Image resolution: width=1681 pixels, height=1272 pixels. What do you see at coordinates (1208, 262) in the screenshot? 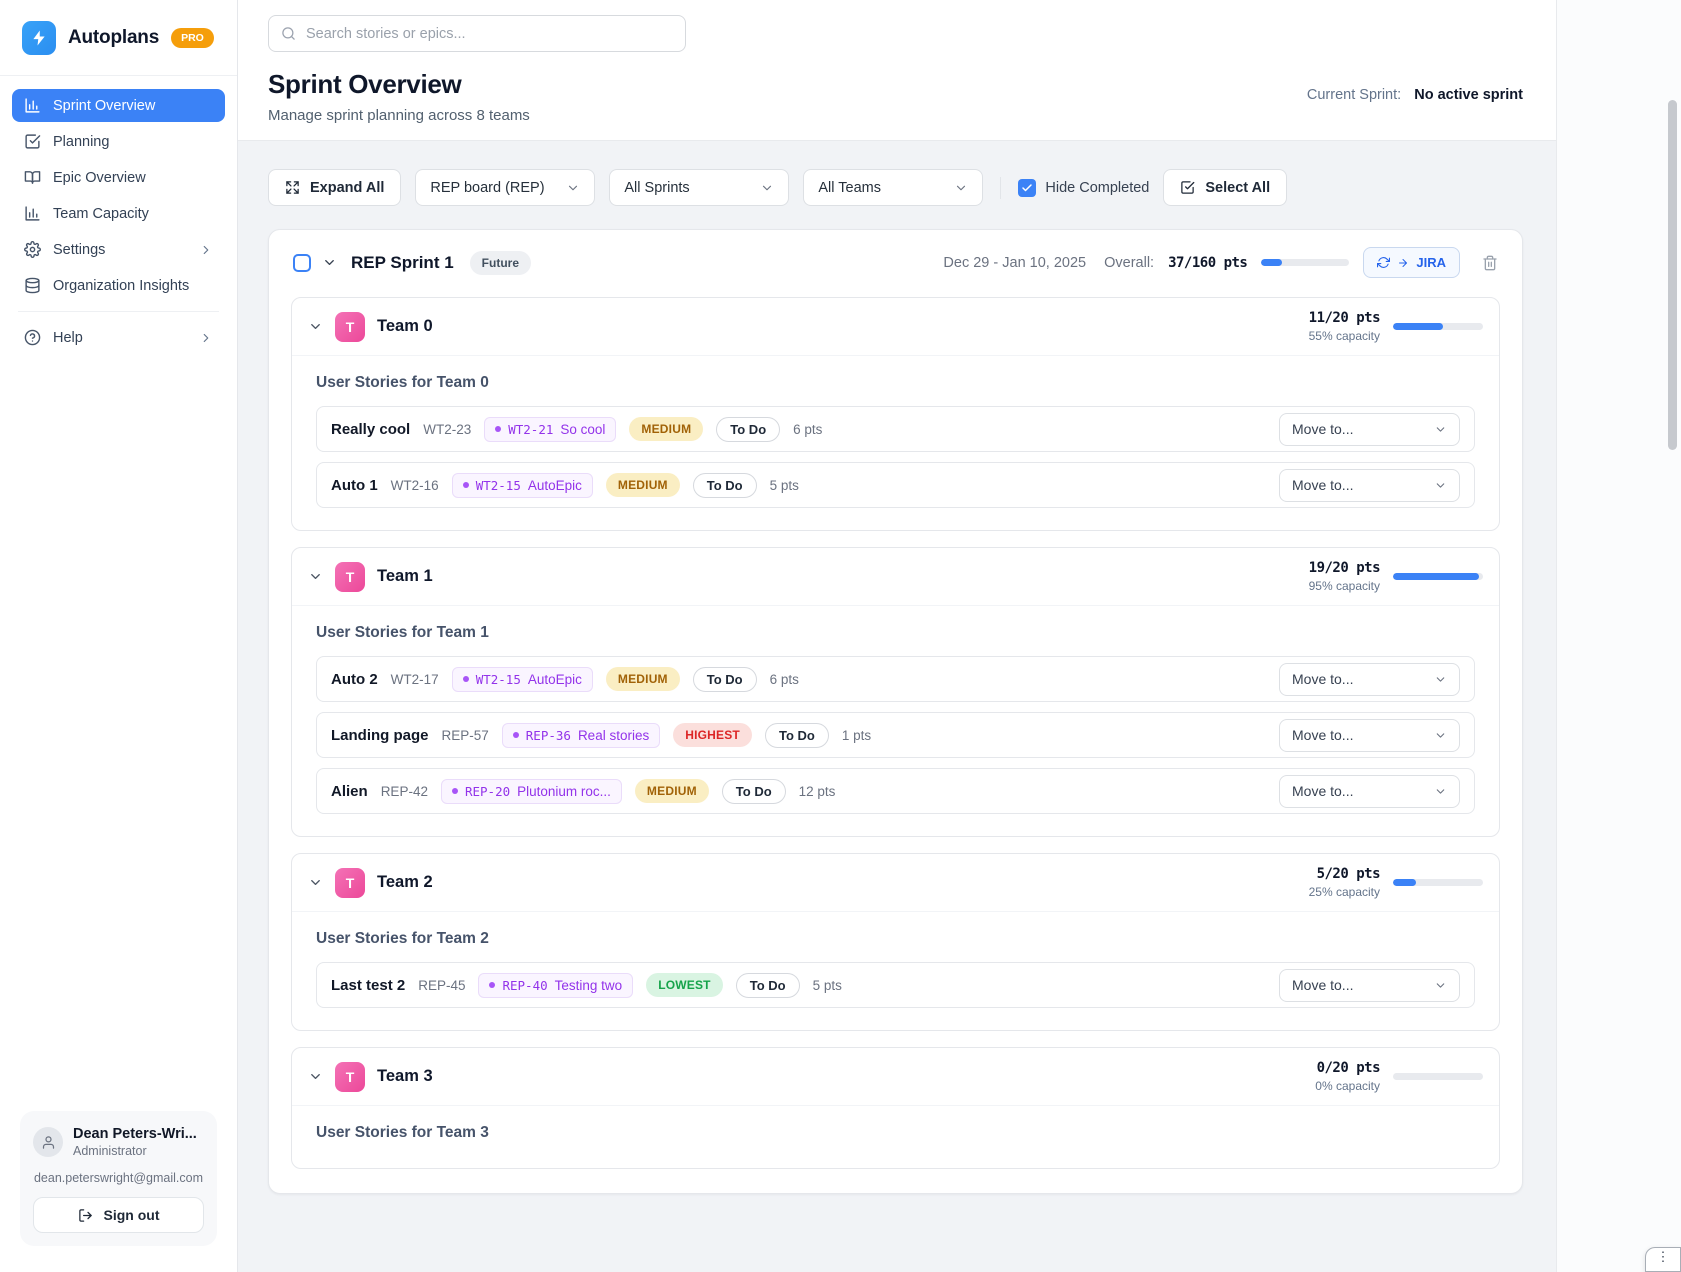
I see `overall-points: 37/160 pts` at bounding box center [1208, 262].